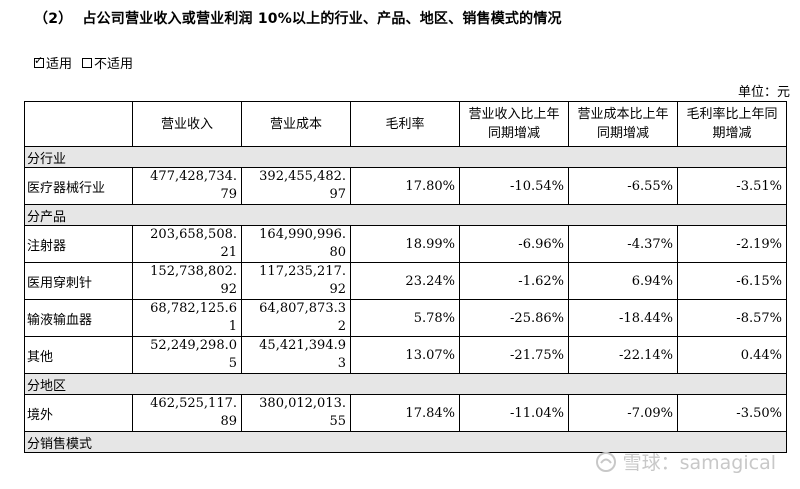  I want to click on row-label: 其他, so click(78, 355).